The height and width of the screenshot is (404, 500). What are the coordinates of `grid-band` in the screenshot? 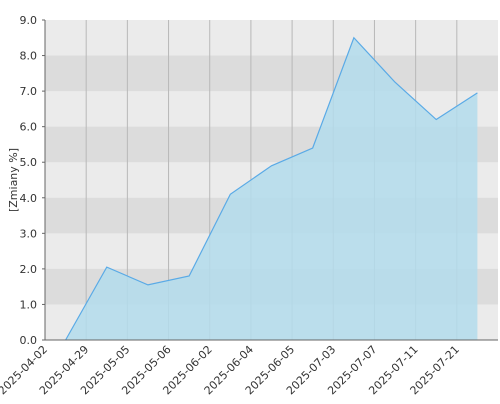 It's located at (271, 73).